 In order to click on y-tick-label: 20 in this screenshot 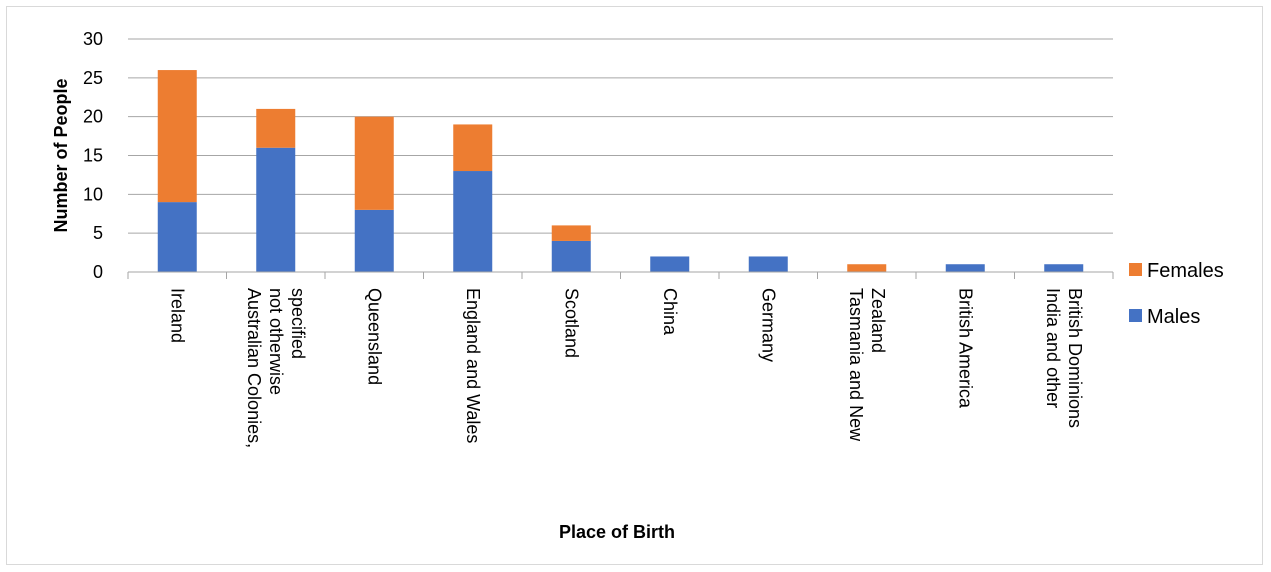, I will do `click(93, 117)`.